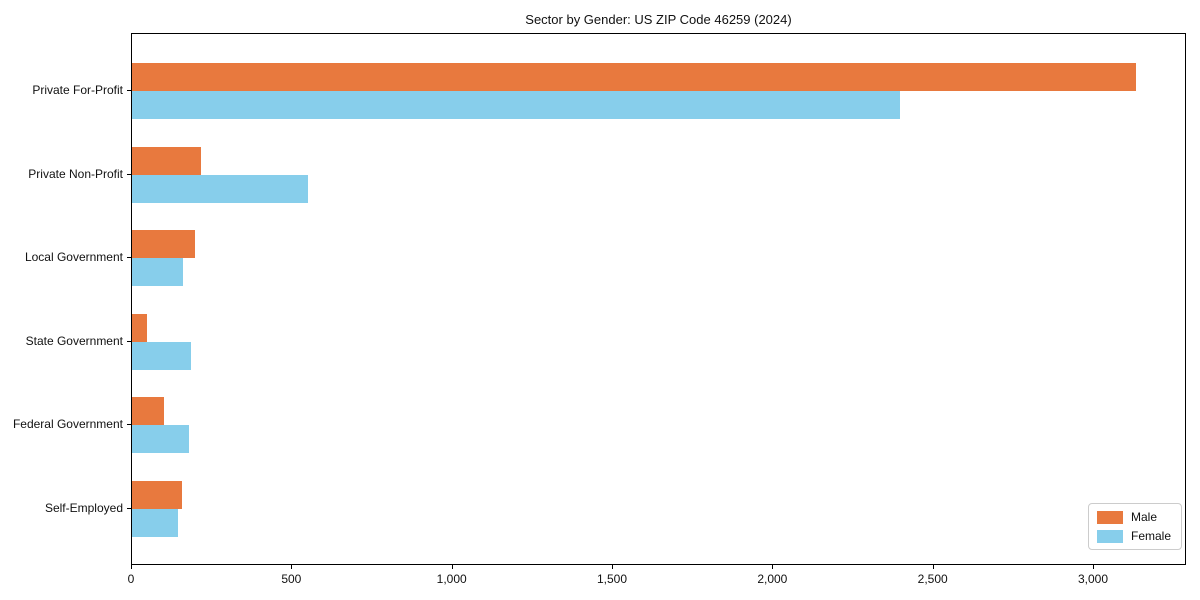 The height and width of the screenshot is (600, 1200). Describe the element at coordinates (1143, 517) in the screenshot. I see `legend-label-male: Male` at that location.